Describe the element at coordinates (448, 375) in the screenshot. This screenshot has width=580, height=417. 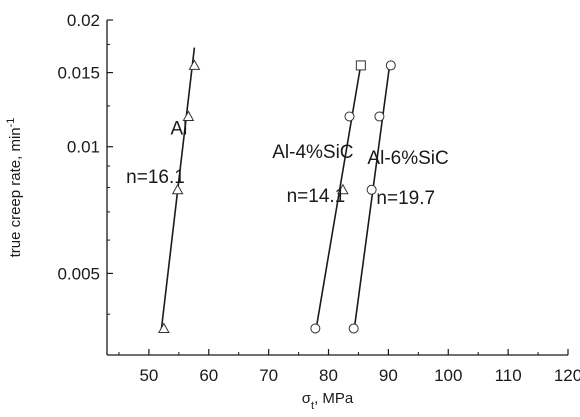
I see `x-tick-label: 100` at that location.